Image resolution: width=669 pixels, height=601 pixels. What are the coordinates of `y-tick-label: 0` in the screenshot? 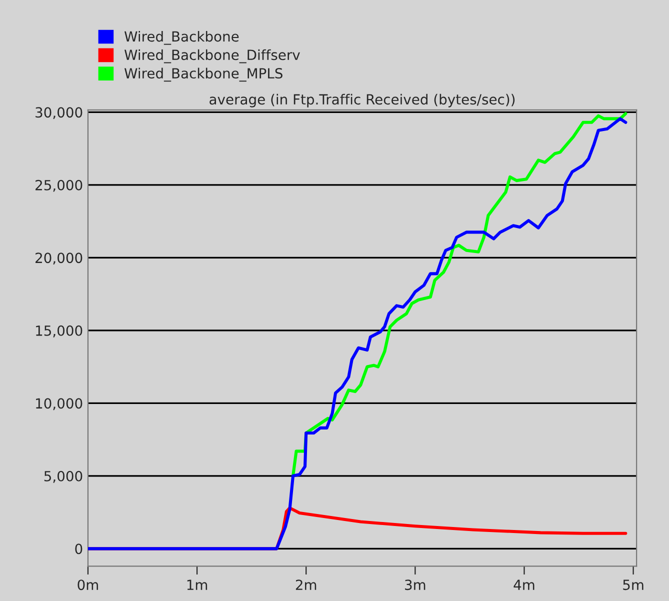 It's located at (78, 549).